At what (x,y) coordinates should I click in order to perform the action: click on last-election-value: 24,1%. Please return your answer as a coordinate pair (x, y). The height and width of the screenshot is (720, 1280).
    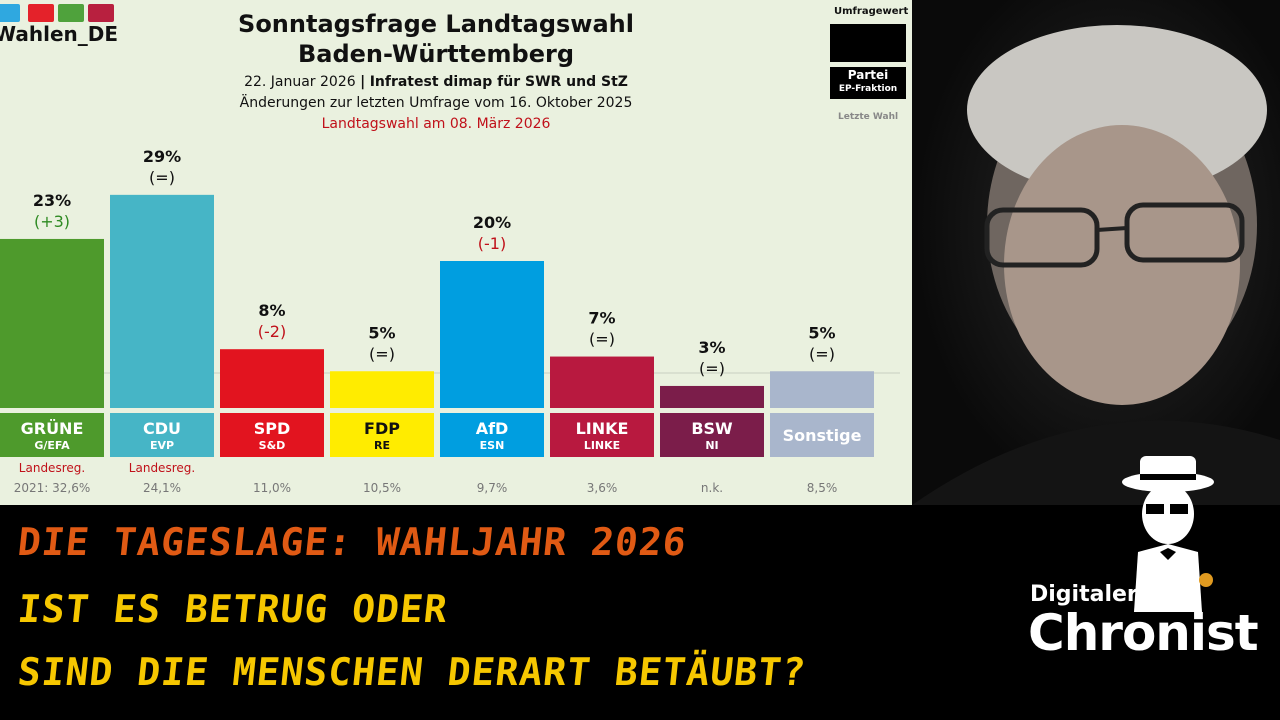
    Looking at the image, I should click on (162, 488).